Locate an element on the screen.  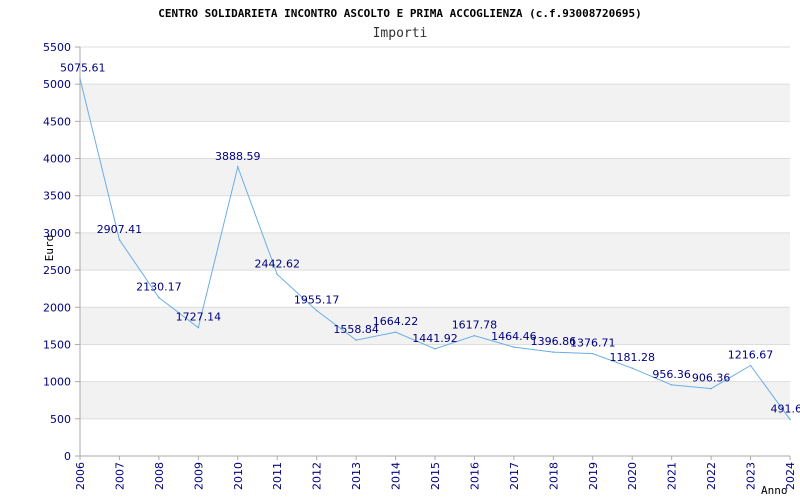
data-label: 956.36 is located at coordinates (671, 374).